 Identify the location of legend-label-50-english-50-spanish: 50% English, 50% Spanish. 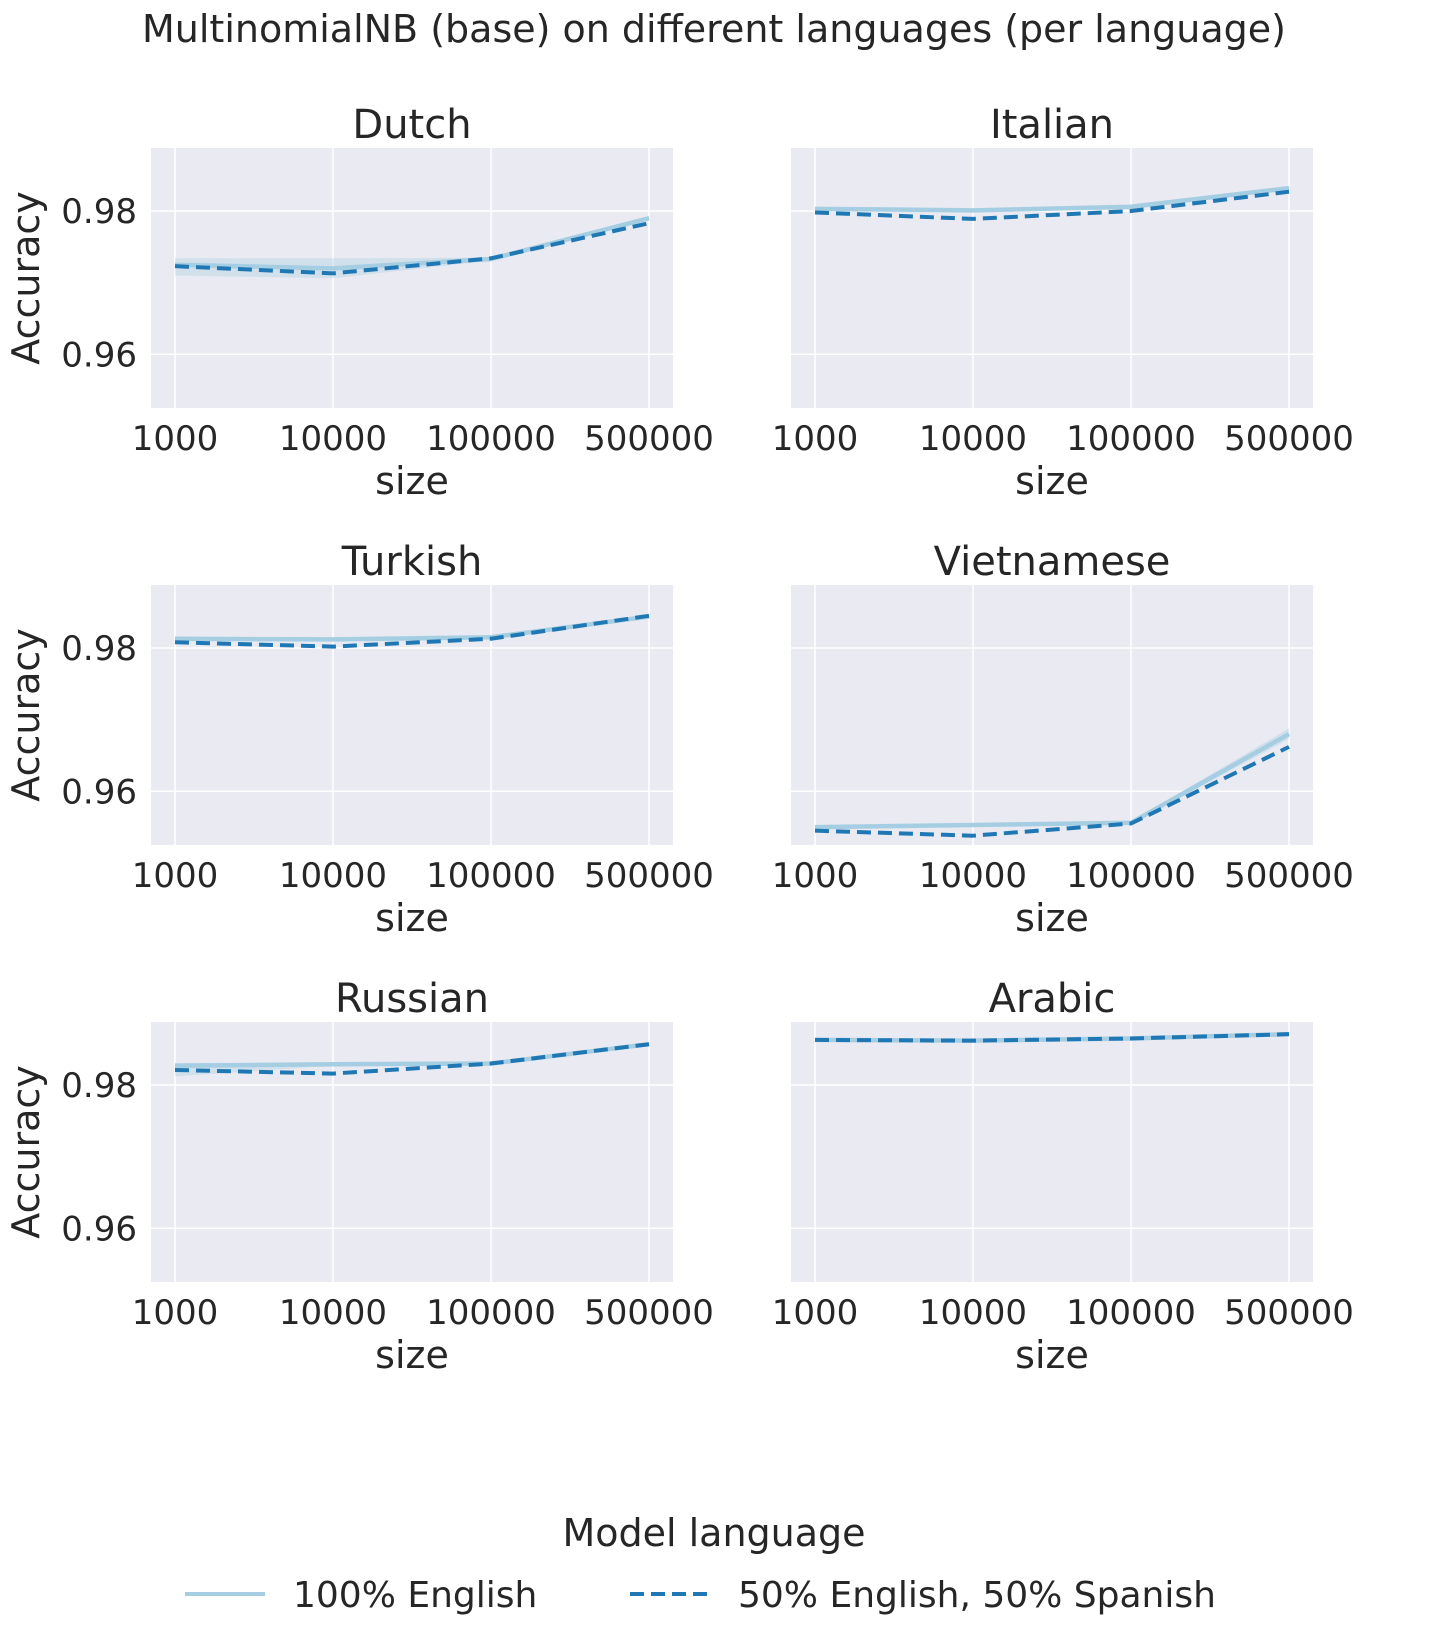
(977, 1595).